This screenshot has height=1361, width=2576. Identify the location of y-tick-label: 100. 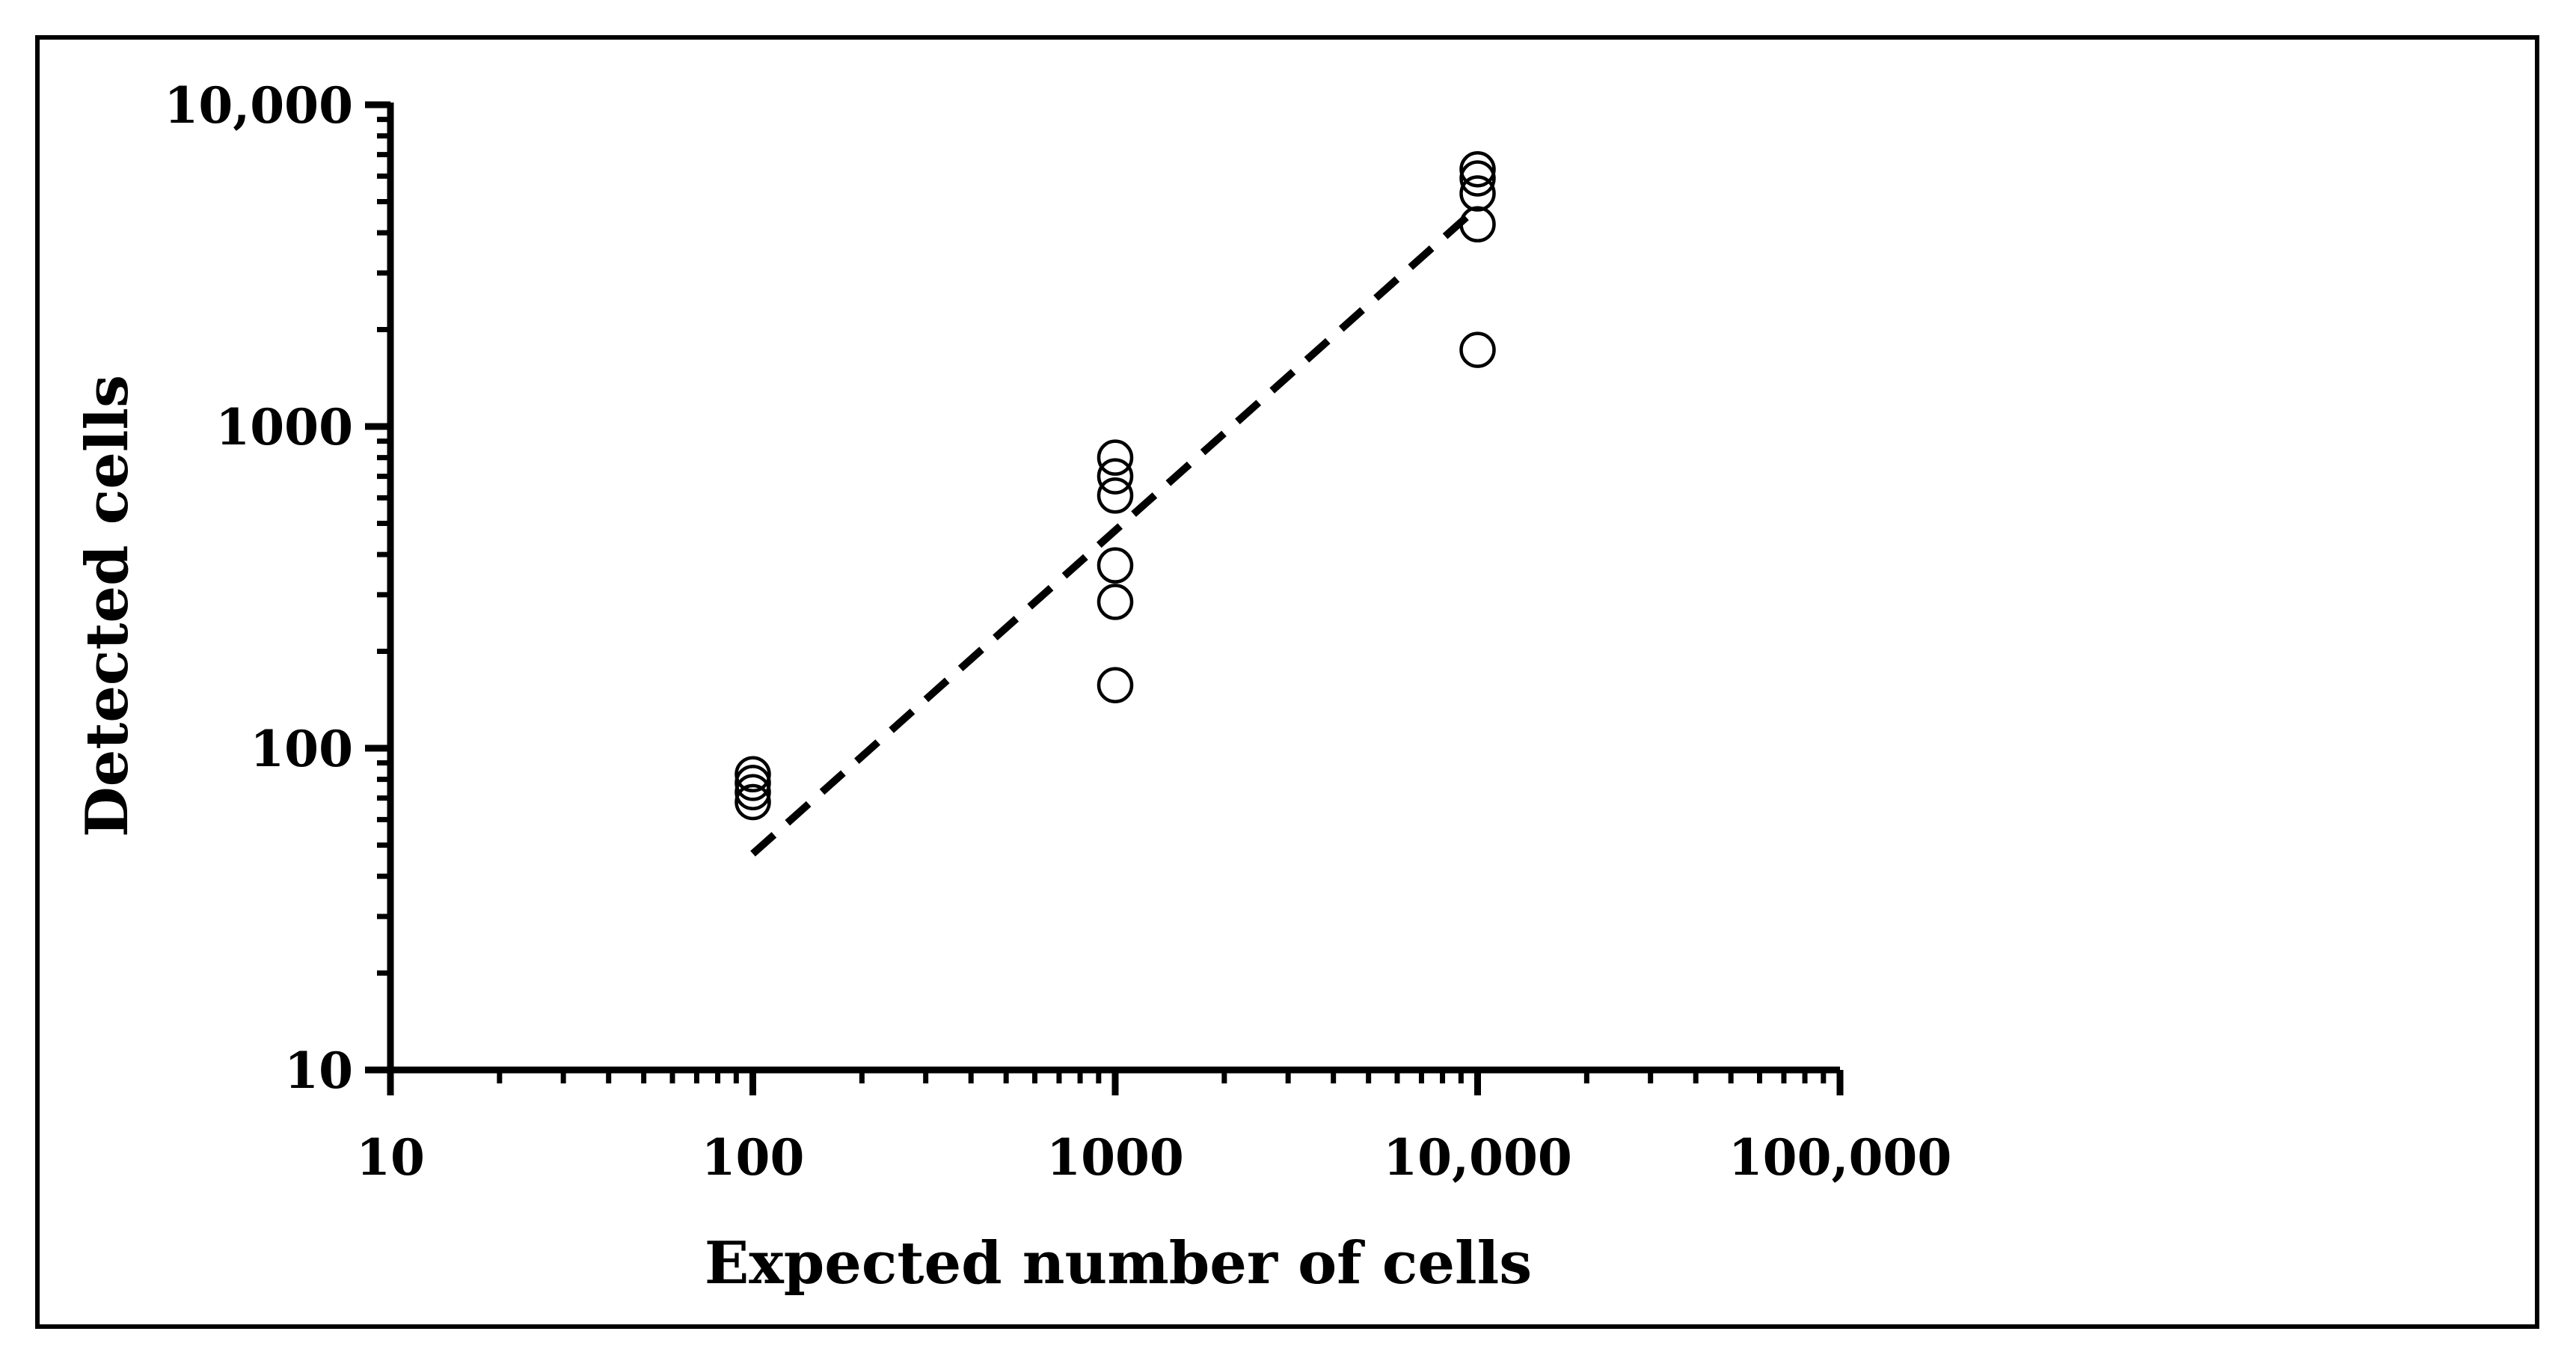
(301, 749).